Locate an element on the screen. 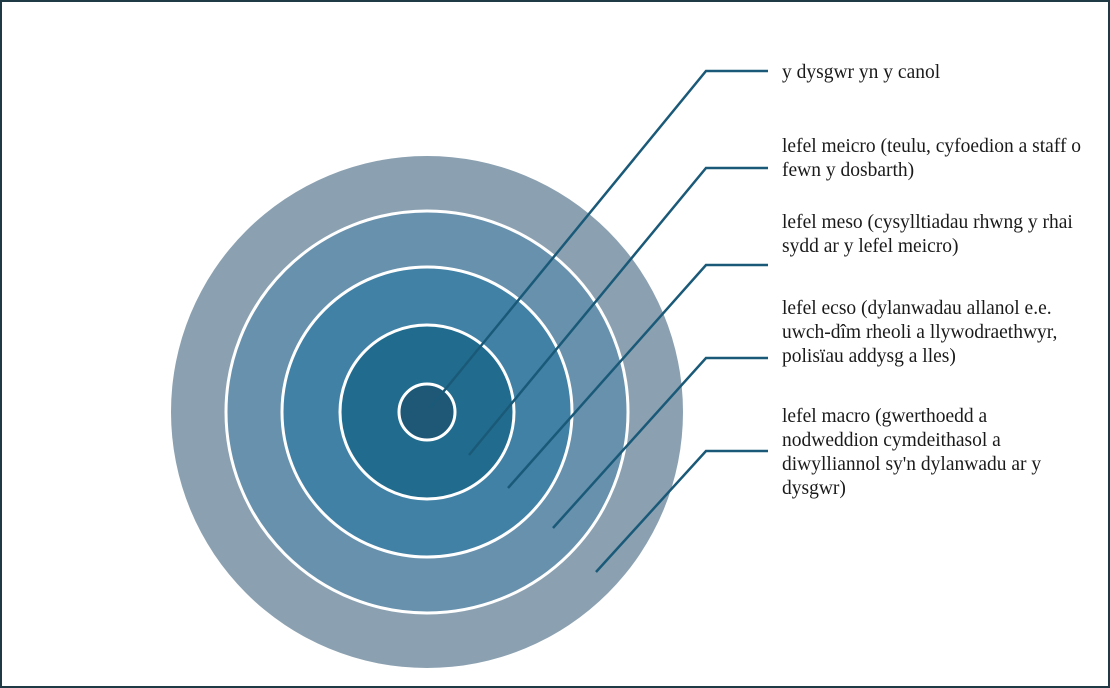 The image size is (1110, 688). leader-line-exo is located at coordinates (660, 442).